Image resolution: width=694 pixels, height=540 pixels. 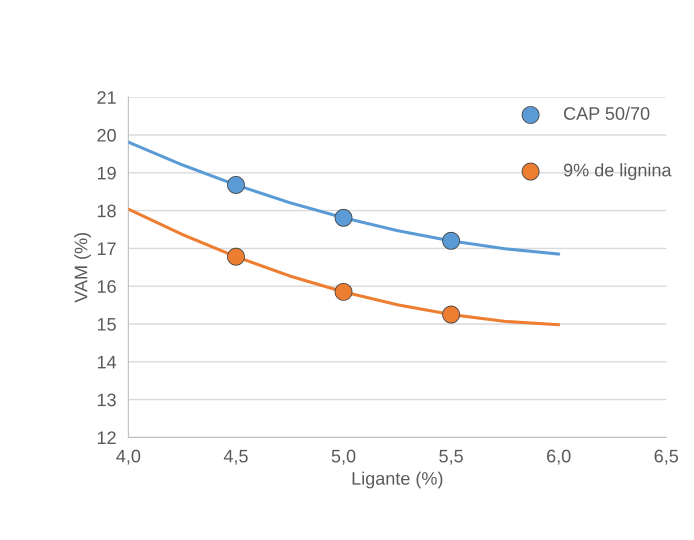 I want to click on y-tick-label: 21, so click(x=106, y=97).